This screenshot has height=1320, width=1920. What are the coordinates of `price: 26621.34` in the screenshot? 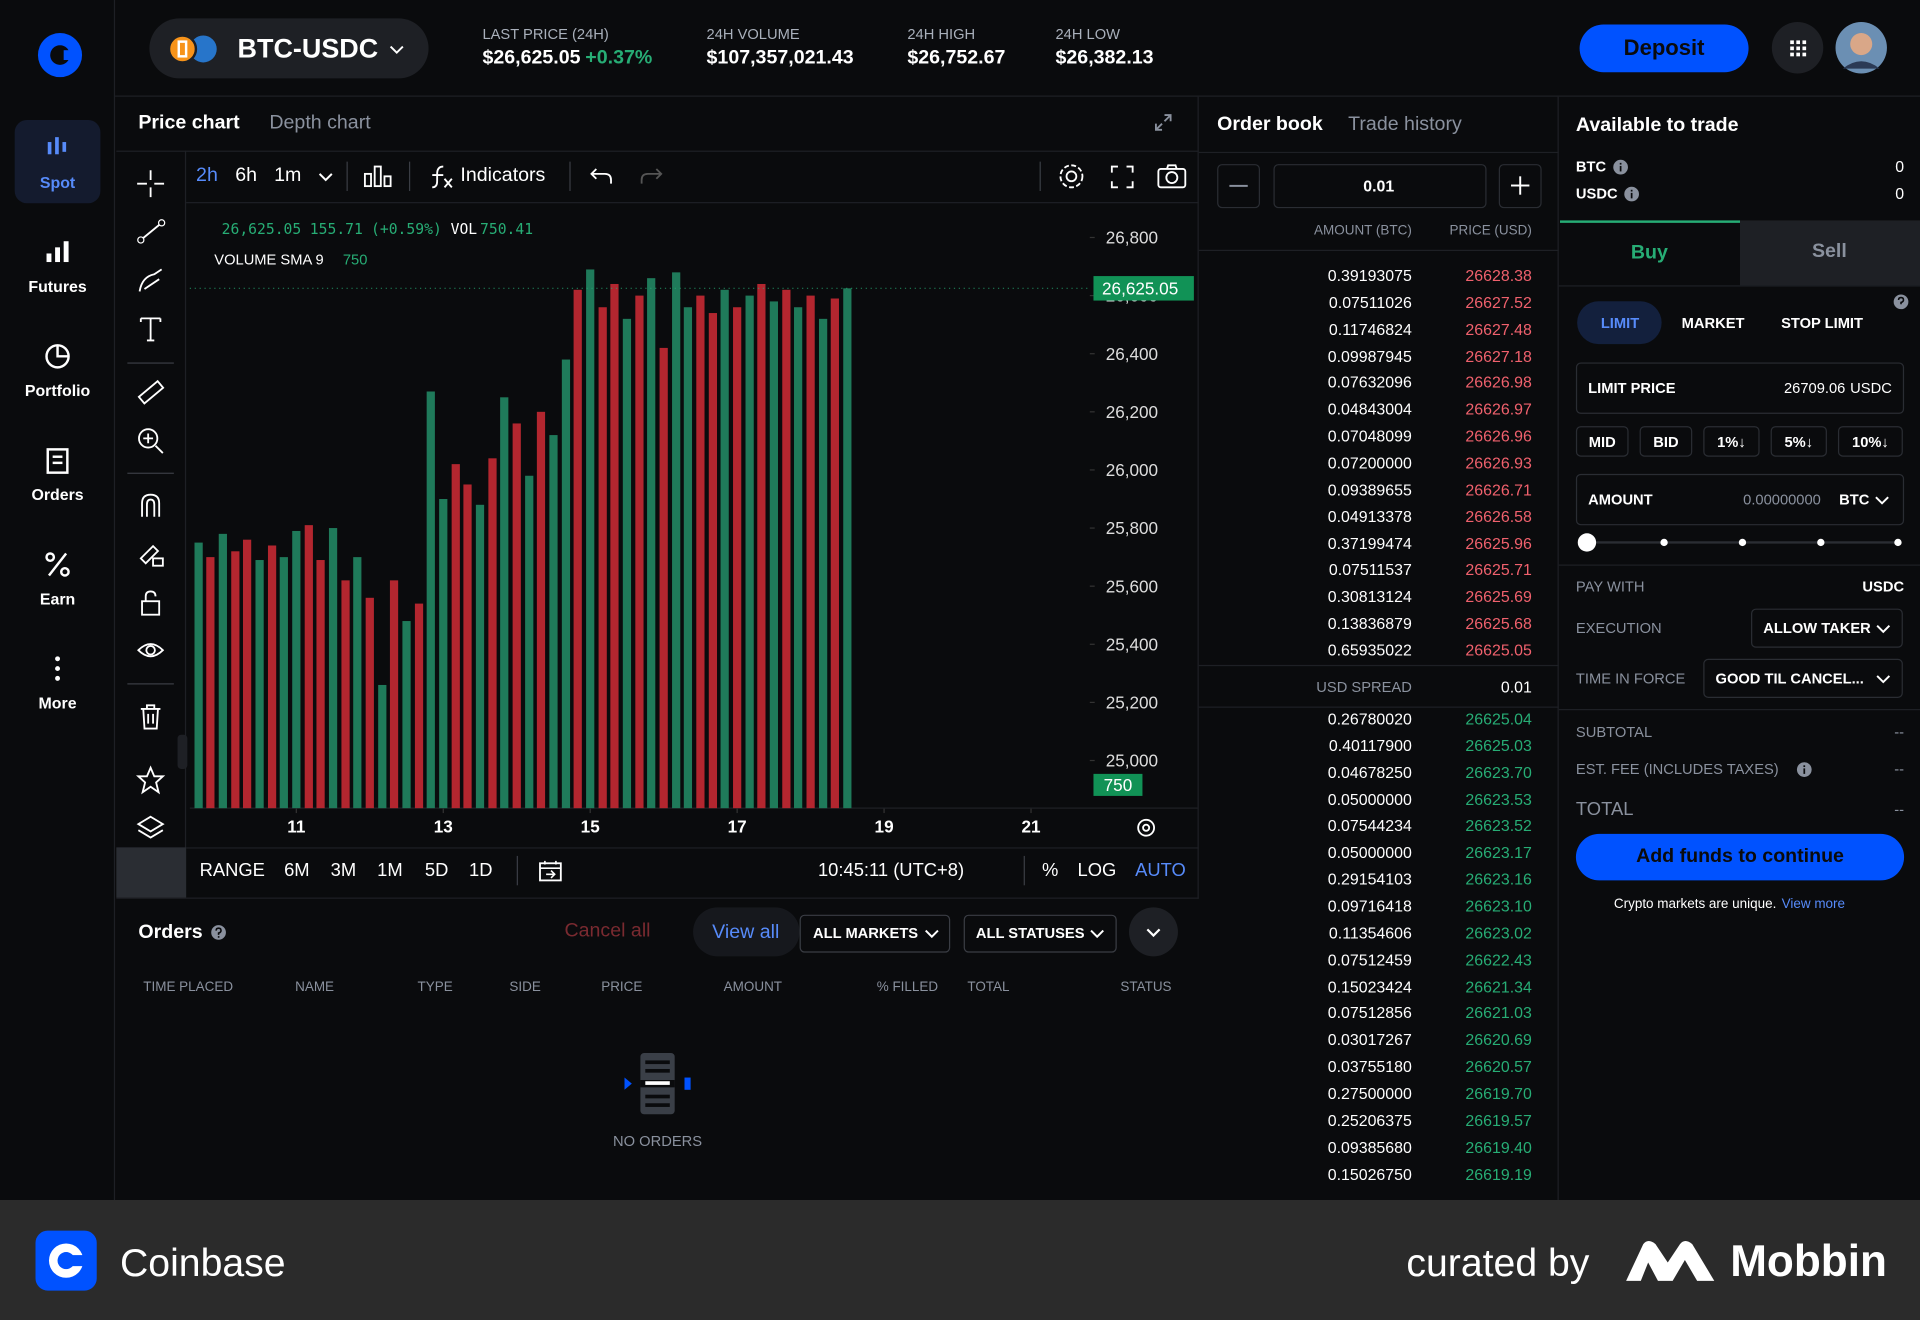 It's located at (1498, 986).